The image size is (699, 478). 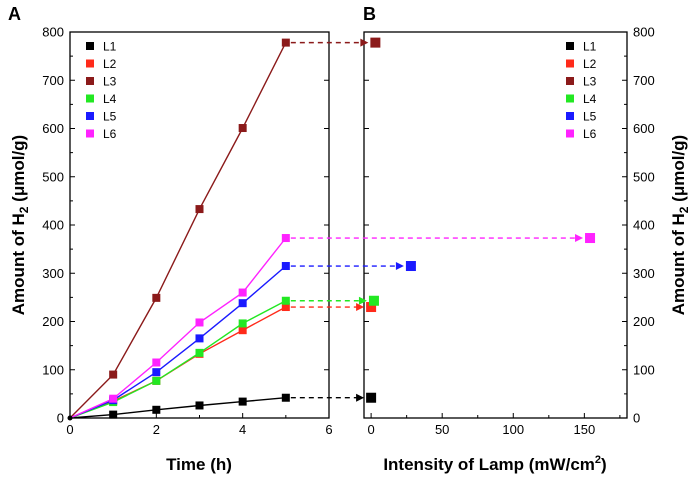 I want to click on panel-a-x-axis-label: Time (h), so click(x=199, y=464).